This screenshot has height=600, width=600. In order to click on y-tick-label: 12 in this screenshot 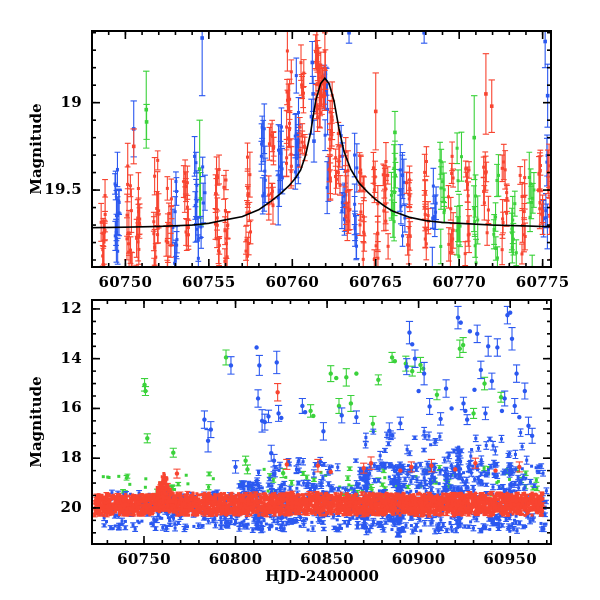, I will do `click(71, 307)`.